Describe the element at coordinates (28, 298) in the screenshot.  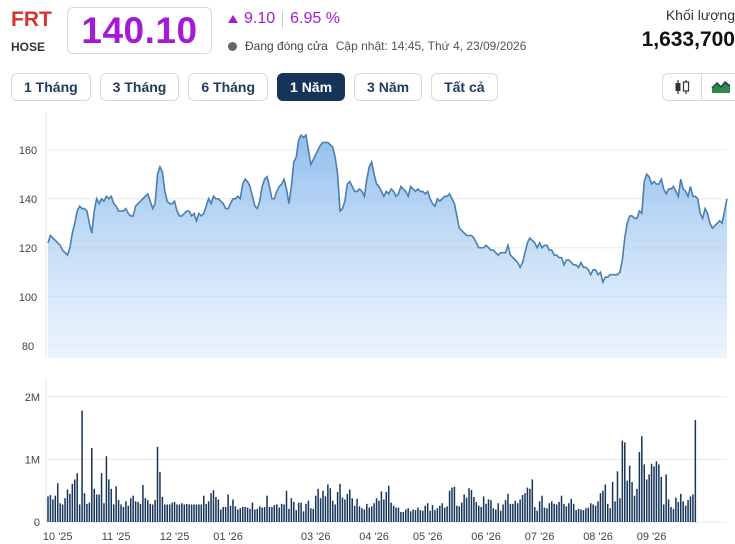
I see `y-tick-label: 100` at that location.